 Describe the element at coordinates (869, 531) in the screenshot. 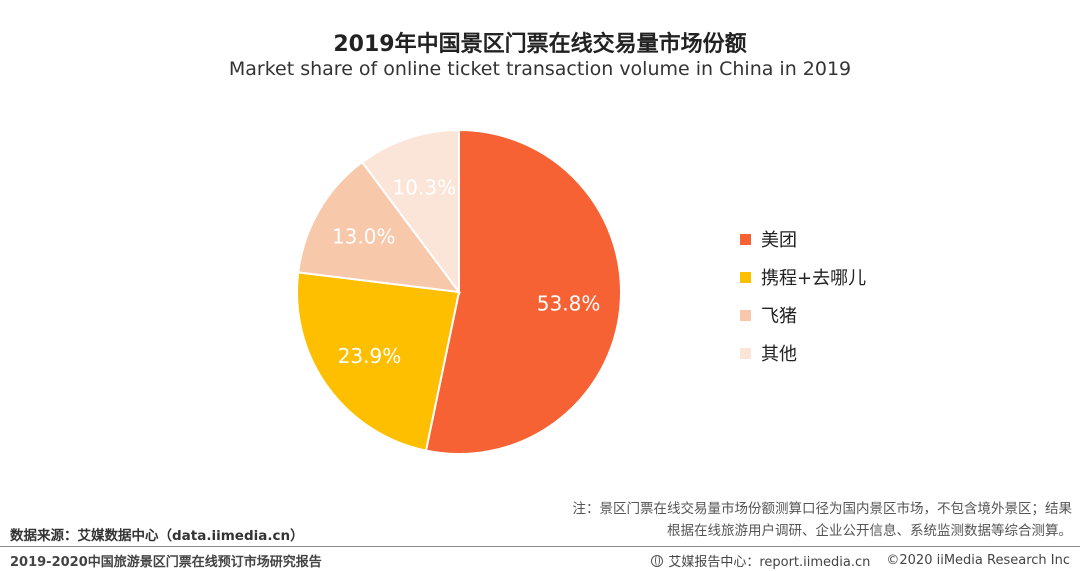

I see `note-line: 根据在线旅游用户调研、企业公开信息、系统监测数据等综合测算。` at that location.